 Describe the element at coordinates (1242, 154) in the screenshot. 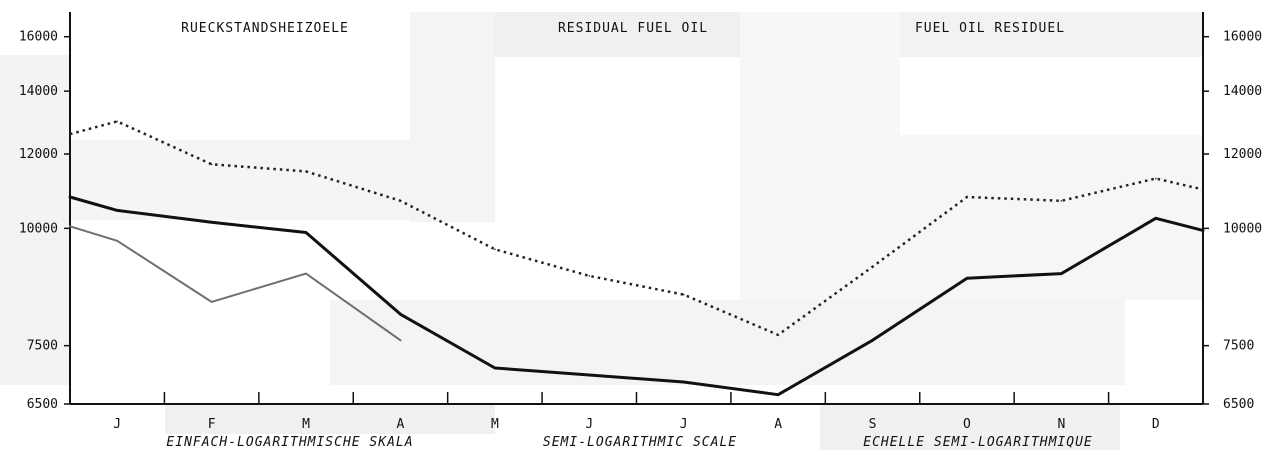

I see `y-tick-right-label: 12000` at that location.